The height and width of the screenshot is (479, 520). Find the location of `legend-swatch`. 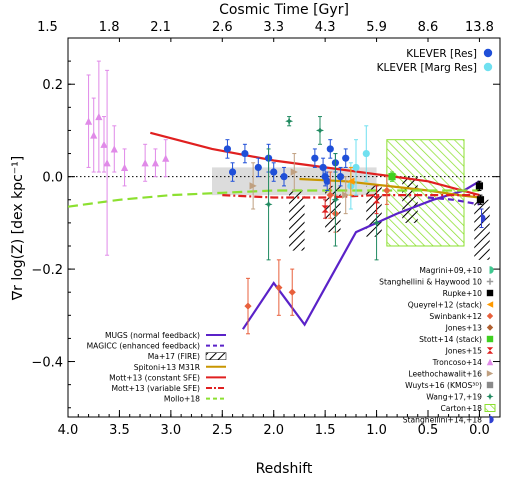

legend-swatch is located at coordinates (216, 356).